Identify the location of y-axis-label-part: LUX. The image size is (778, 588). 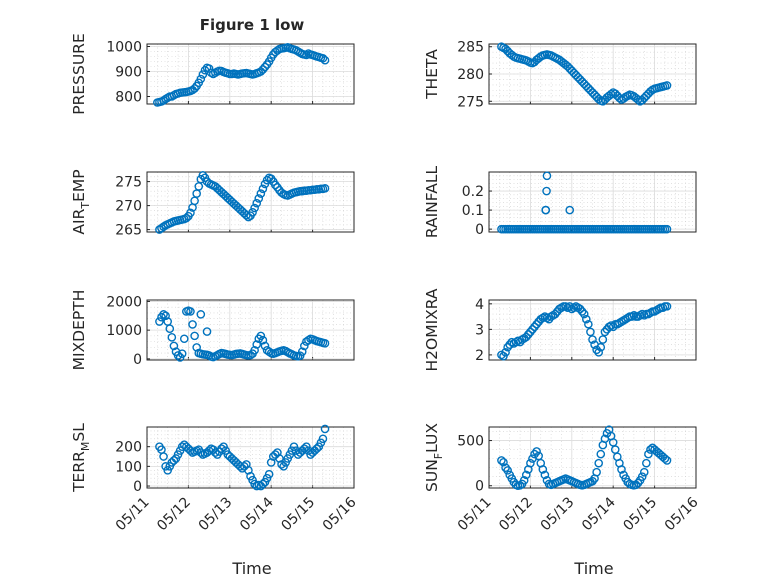
(432, 438).